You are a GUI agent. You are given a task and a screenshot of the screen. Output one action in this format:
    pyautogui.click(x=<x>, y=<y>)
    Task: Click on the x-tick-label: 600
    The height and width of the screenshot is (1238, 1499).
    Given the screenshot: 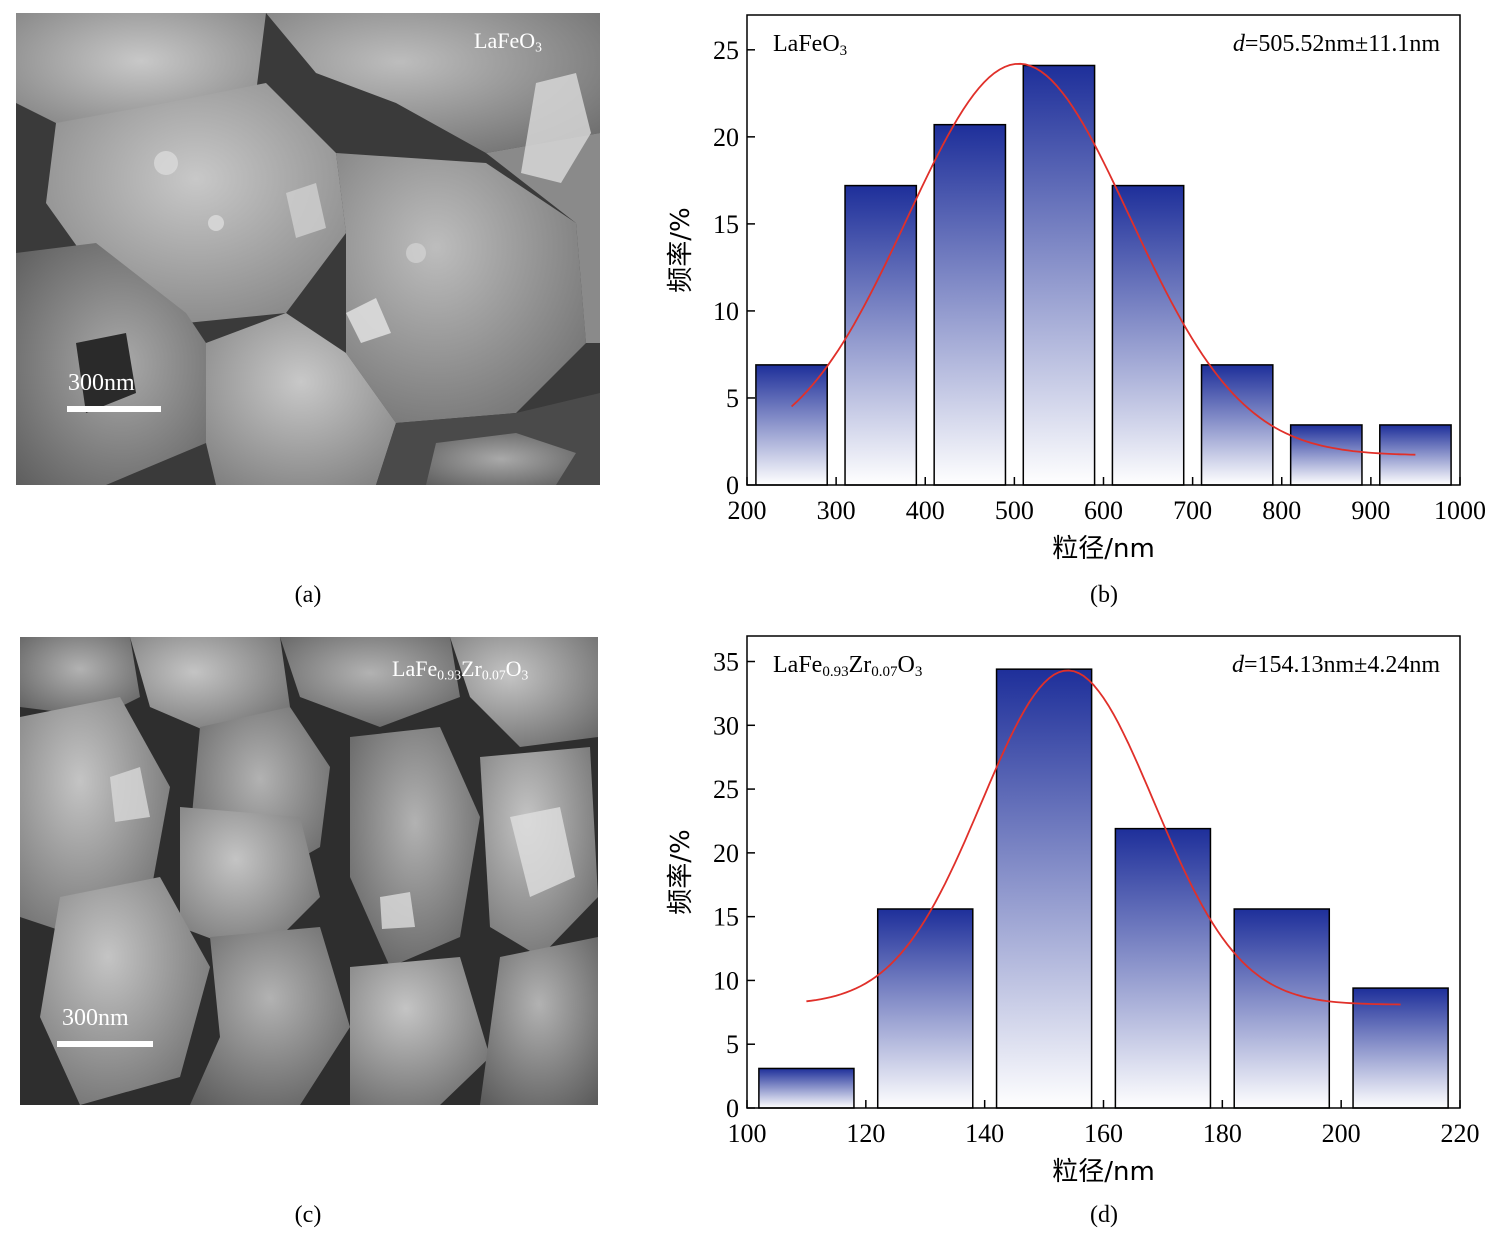 What is the action you would take?
    pyautogui.click(x=1103, y=510)
    